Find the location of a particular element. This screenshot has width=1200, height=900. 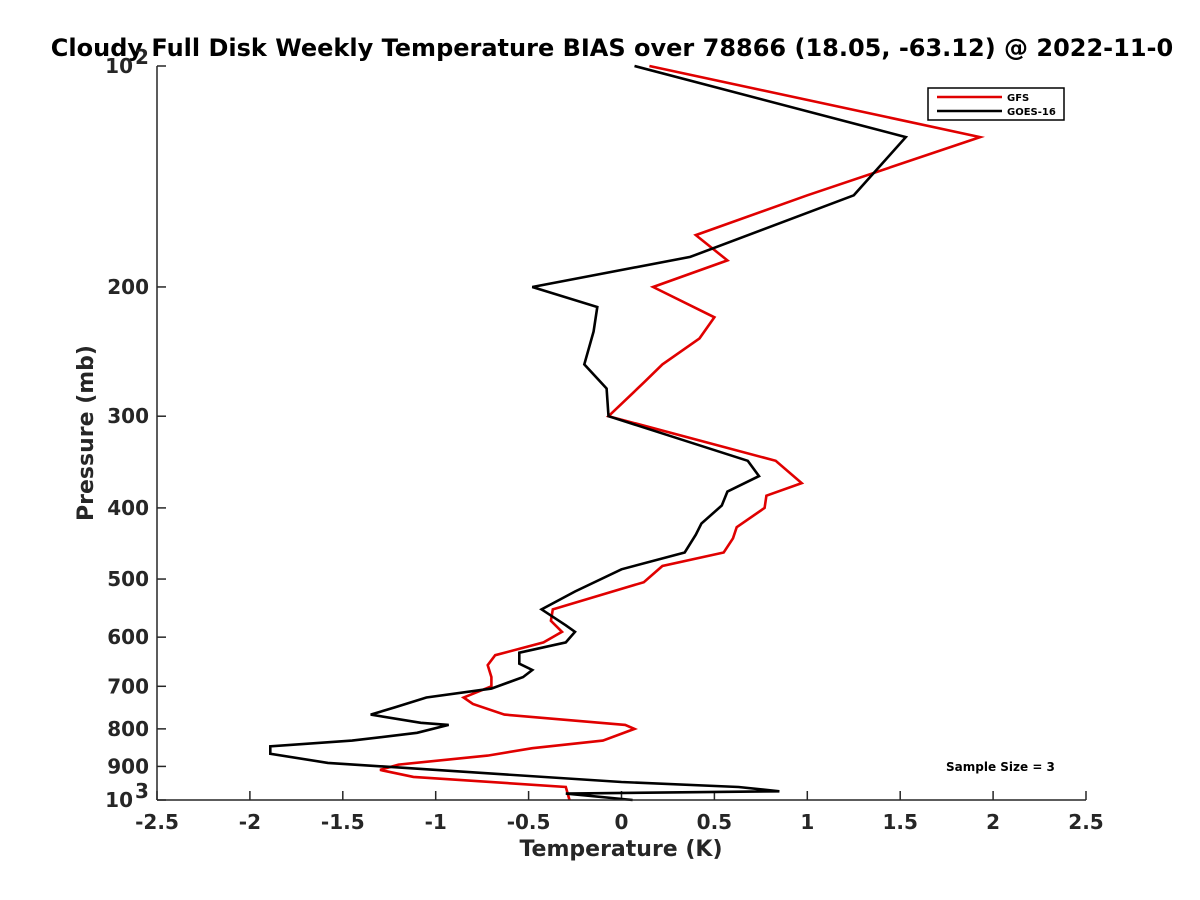

x-tick-label: 1 is located at coordinates (807, 822).